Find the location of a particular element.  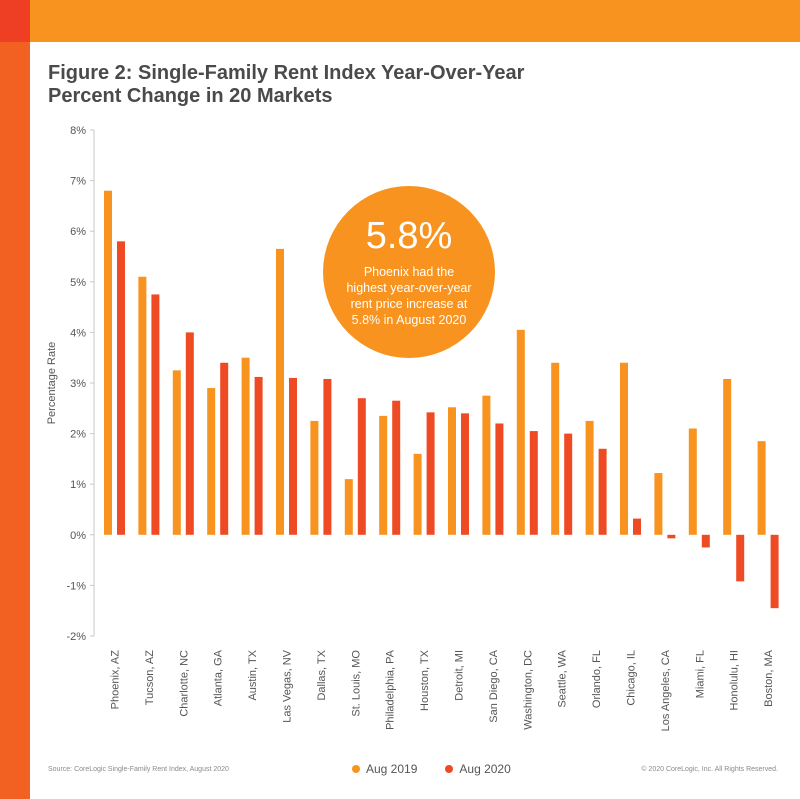

legend-item-aug-2020: Aug 2020 is located at coordinates (478, 769).